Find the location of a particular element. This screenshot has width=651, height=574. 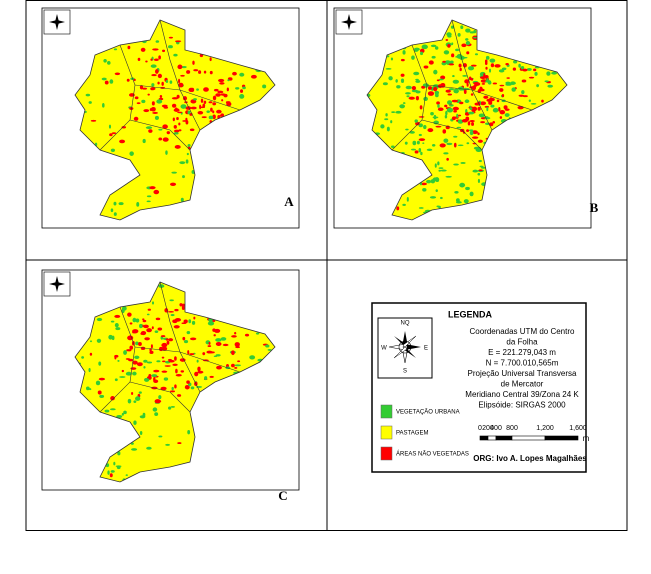

info-line: N = 7.700.010,565m is located at coordinates (522, 363).